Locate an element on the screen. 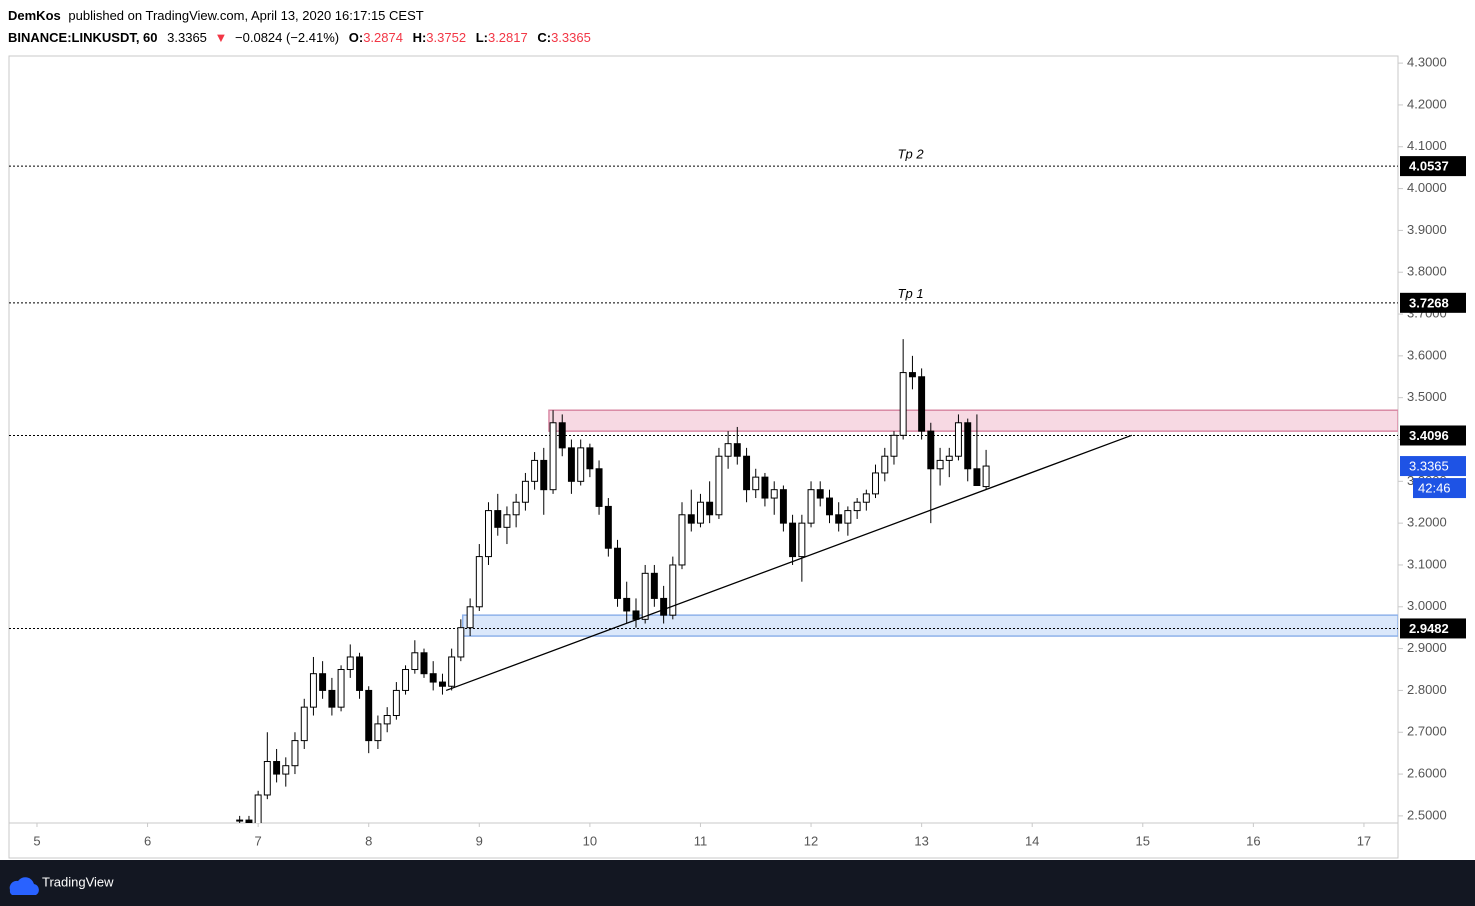  direction: ▼ is located at coordinates (221, 37).